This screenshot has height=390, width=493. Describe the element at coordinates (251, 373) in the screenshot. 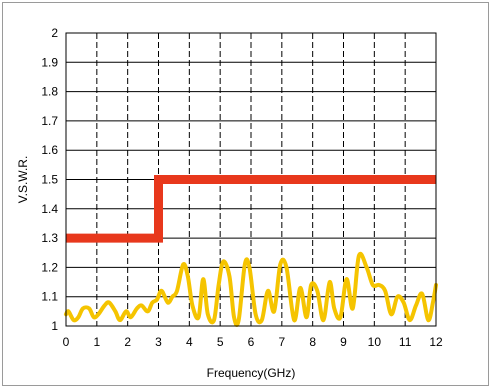

I see `x-axis-label: Frequency(GHz)` at that location.